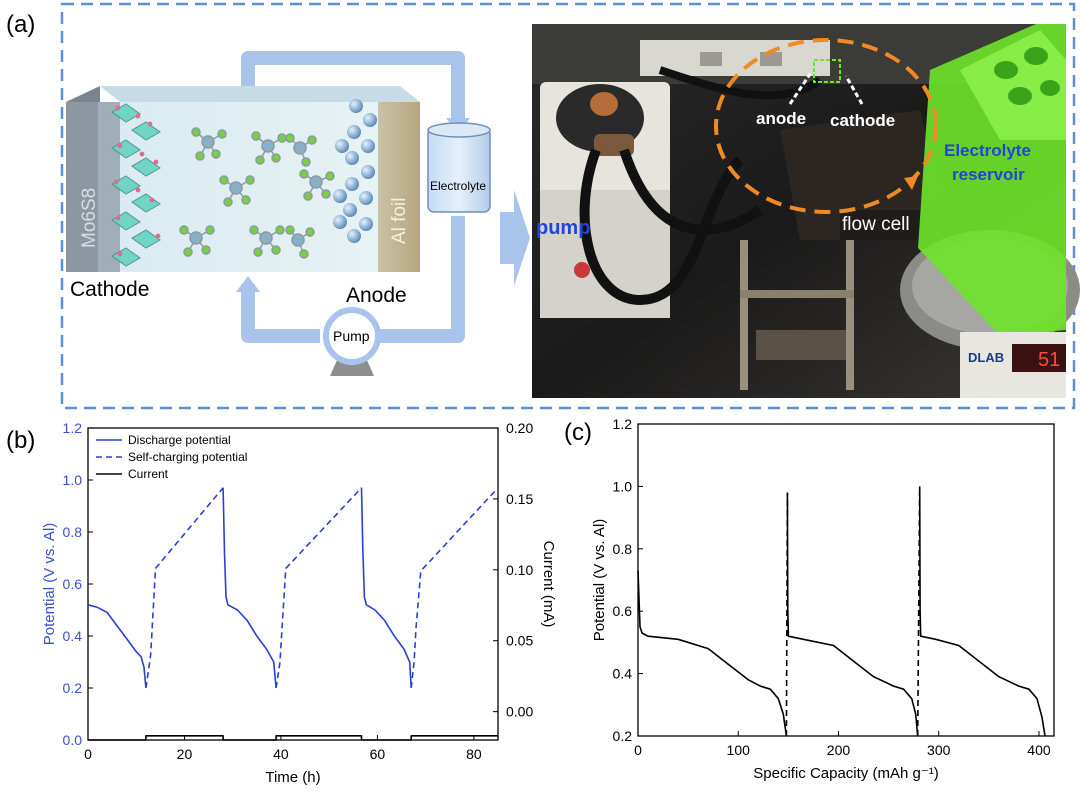 The image size is (1080, 792). I want to click on al-ions, so click(355, 171).